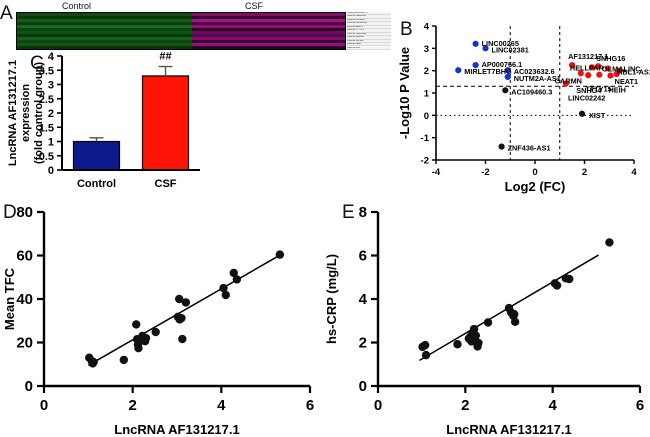  Describe the element at coordinates (127, 184) in the screenshot. I see `panel-c-x-tick-labels: Control CSF` at that location.